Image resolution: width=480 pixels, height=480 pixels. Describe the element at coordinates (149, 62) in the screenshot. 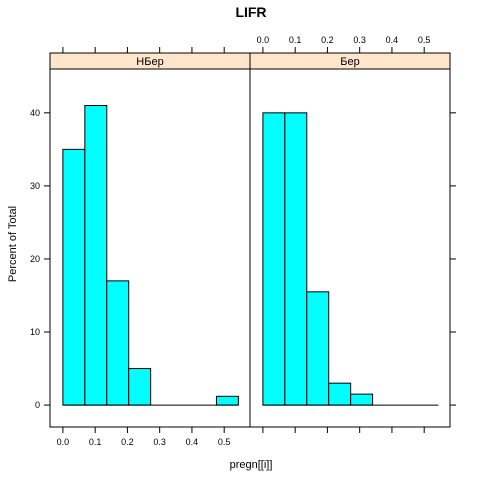

I see `panel-strip-label: НБер` at that location.